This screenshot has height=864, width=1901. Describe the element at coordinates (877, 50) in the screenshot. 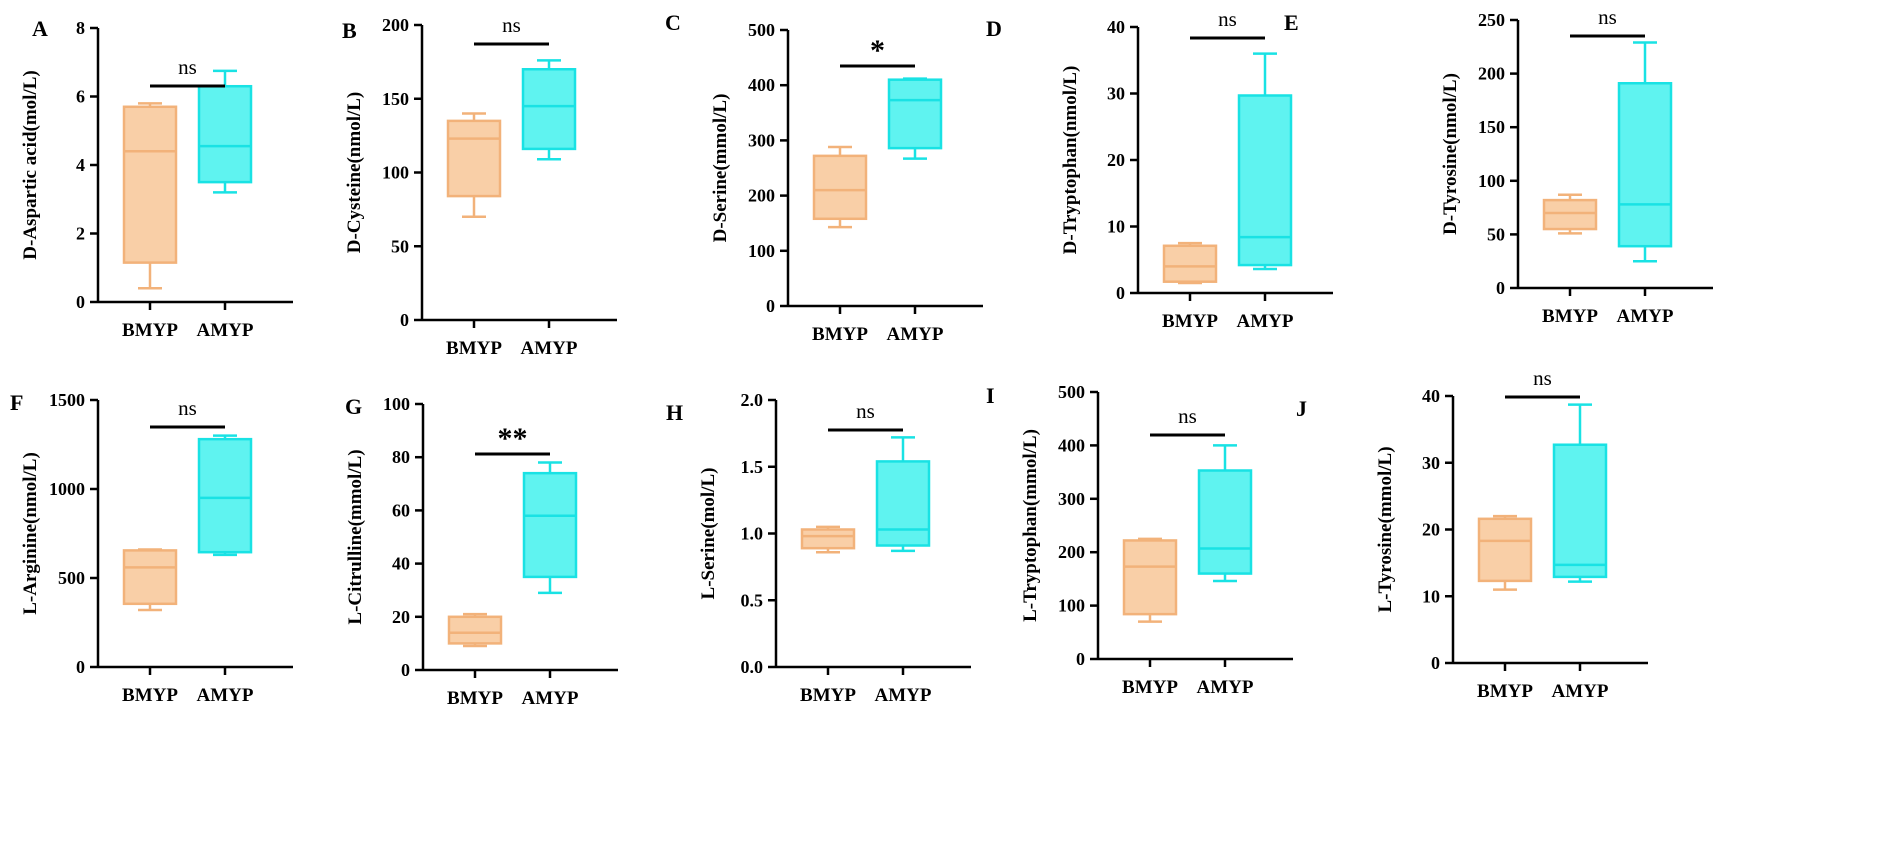

I see `panel-c-significance-label: *` at that location.